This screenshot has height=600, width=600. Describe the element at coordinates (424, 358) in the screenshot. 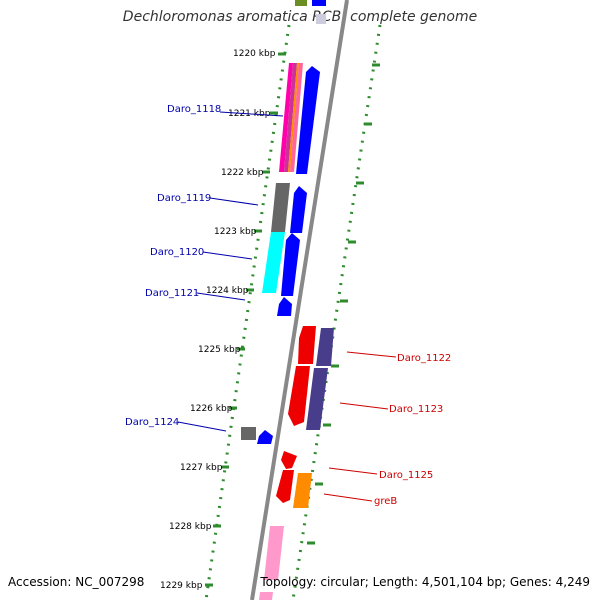

I see `gene-label: Daro_1122` at that location.